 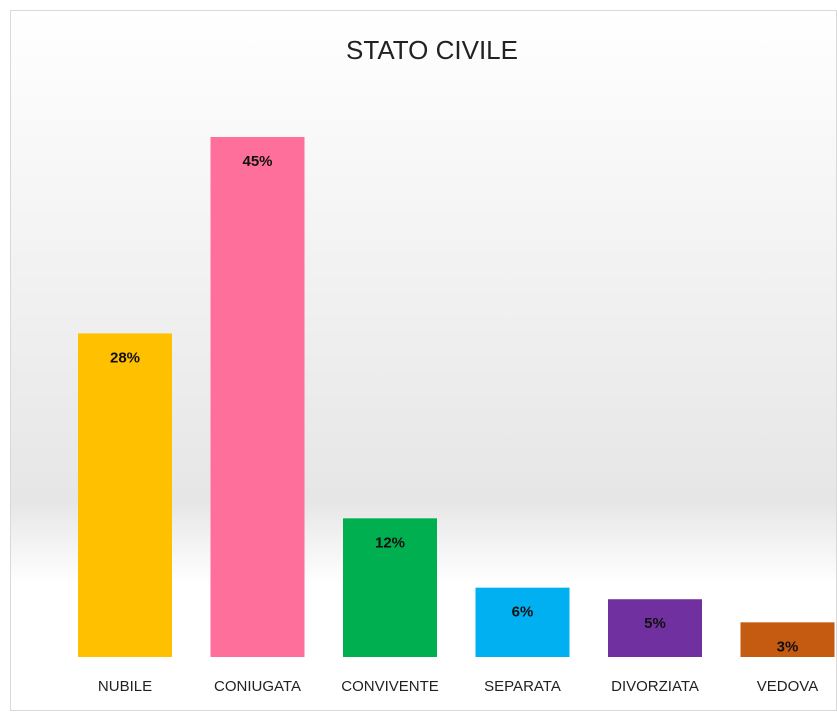 I want to click on x-tick-label: CONIUGATA, so click(x=257, y=686).